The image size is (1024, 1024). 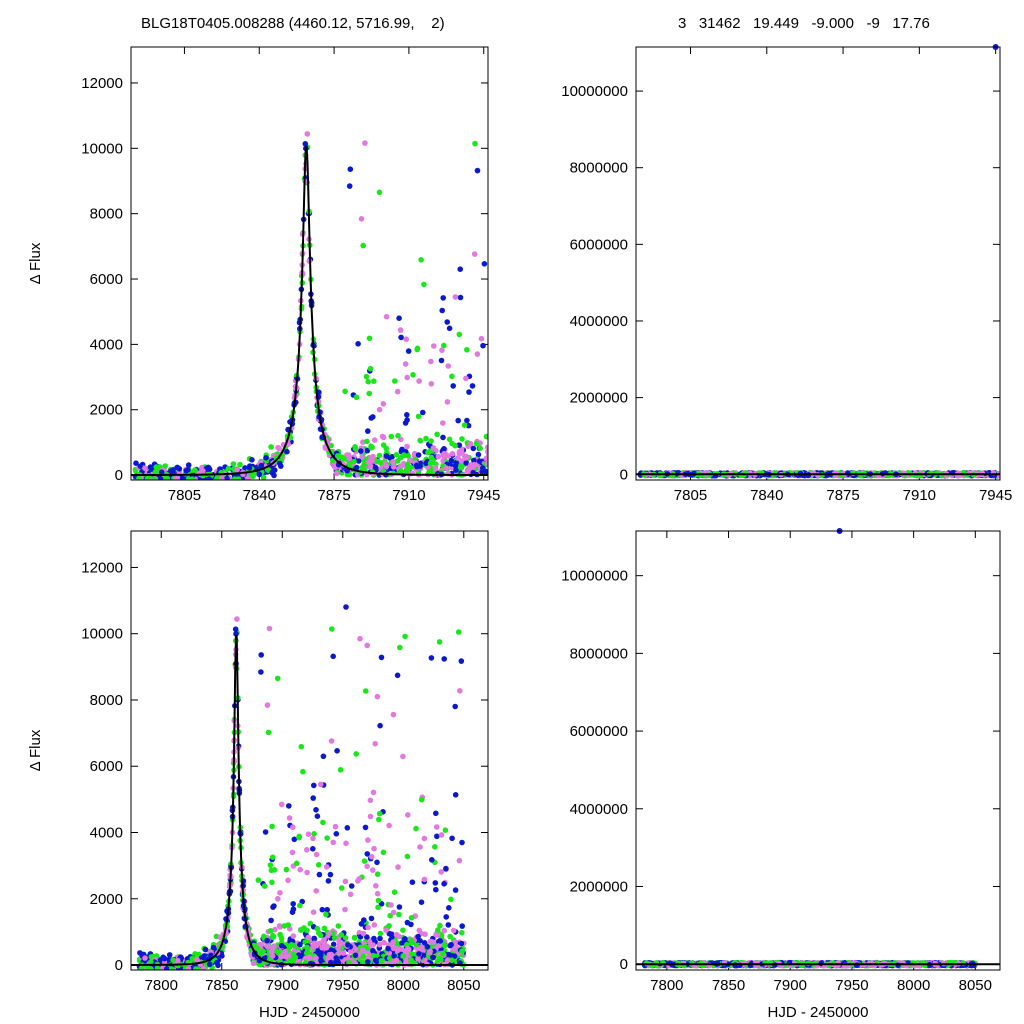 What do you see at coordinates (309, 263) in the screenshot?
I see `plot-frame` at bounding box center [309, 263].